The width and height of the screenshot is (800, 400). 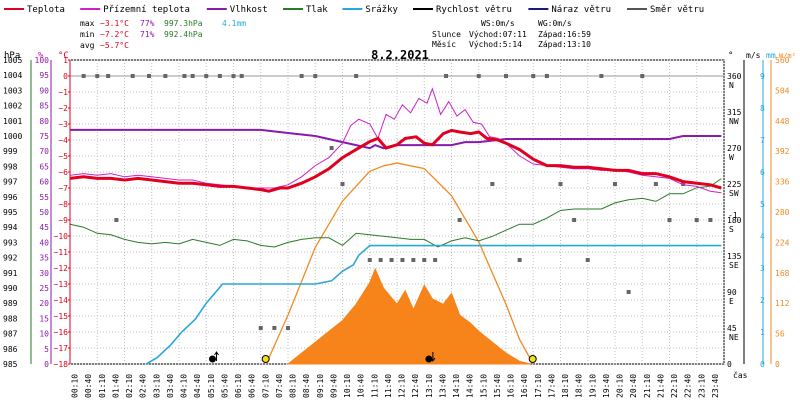 What do you see at coordinates (65, 60) in the screenshot?
I see `temperature-tick-label: 1` at bounding box center [65, 60].